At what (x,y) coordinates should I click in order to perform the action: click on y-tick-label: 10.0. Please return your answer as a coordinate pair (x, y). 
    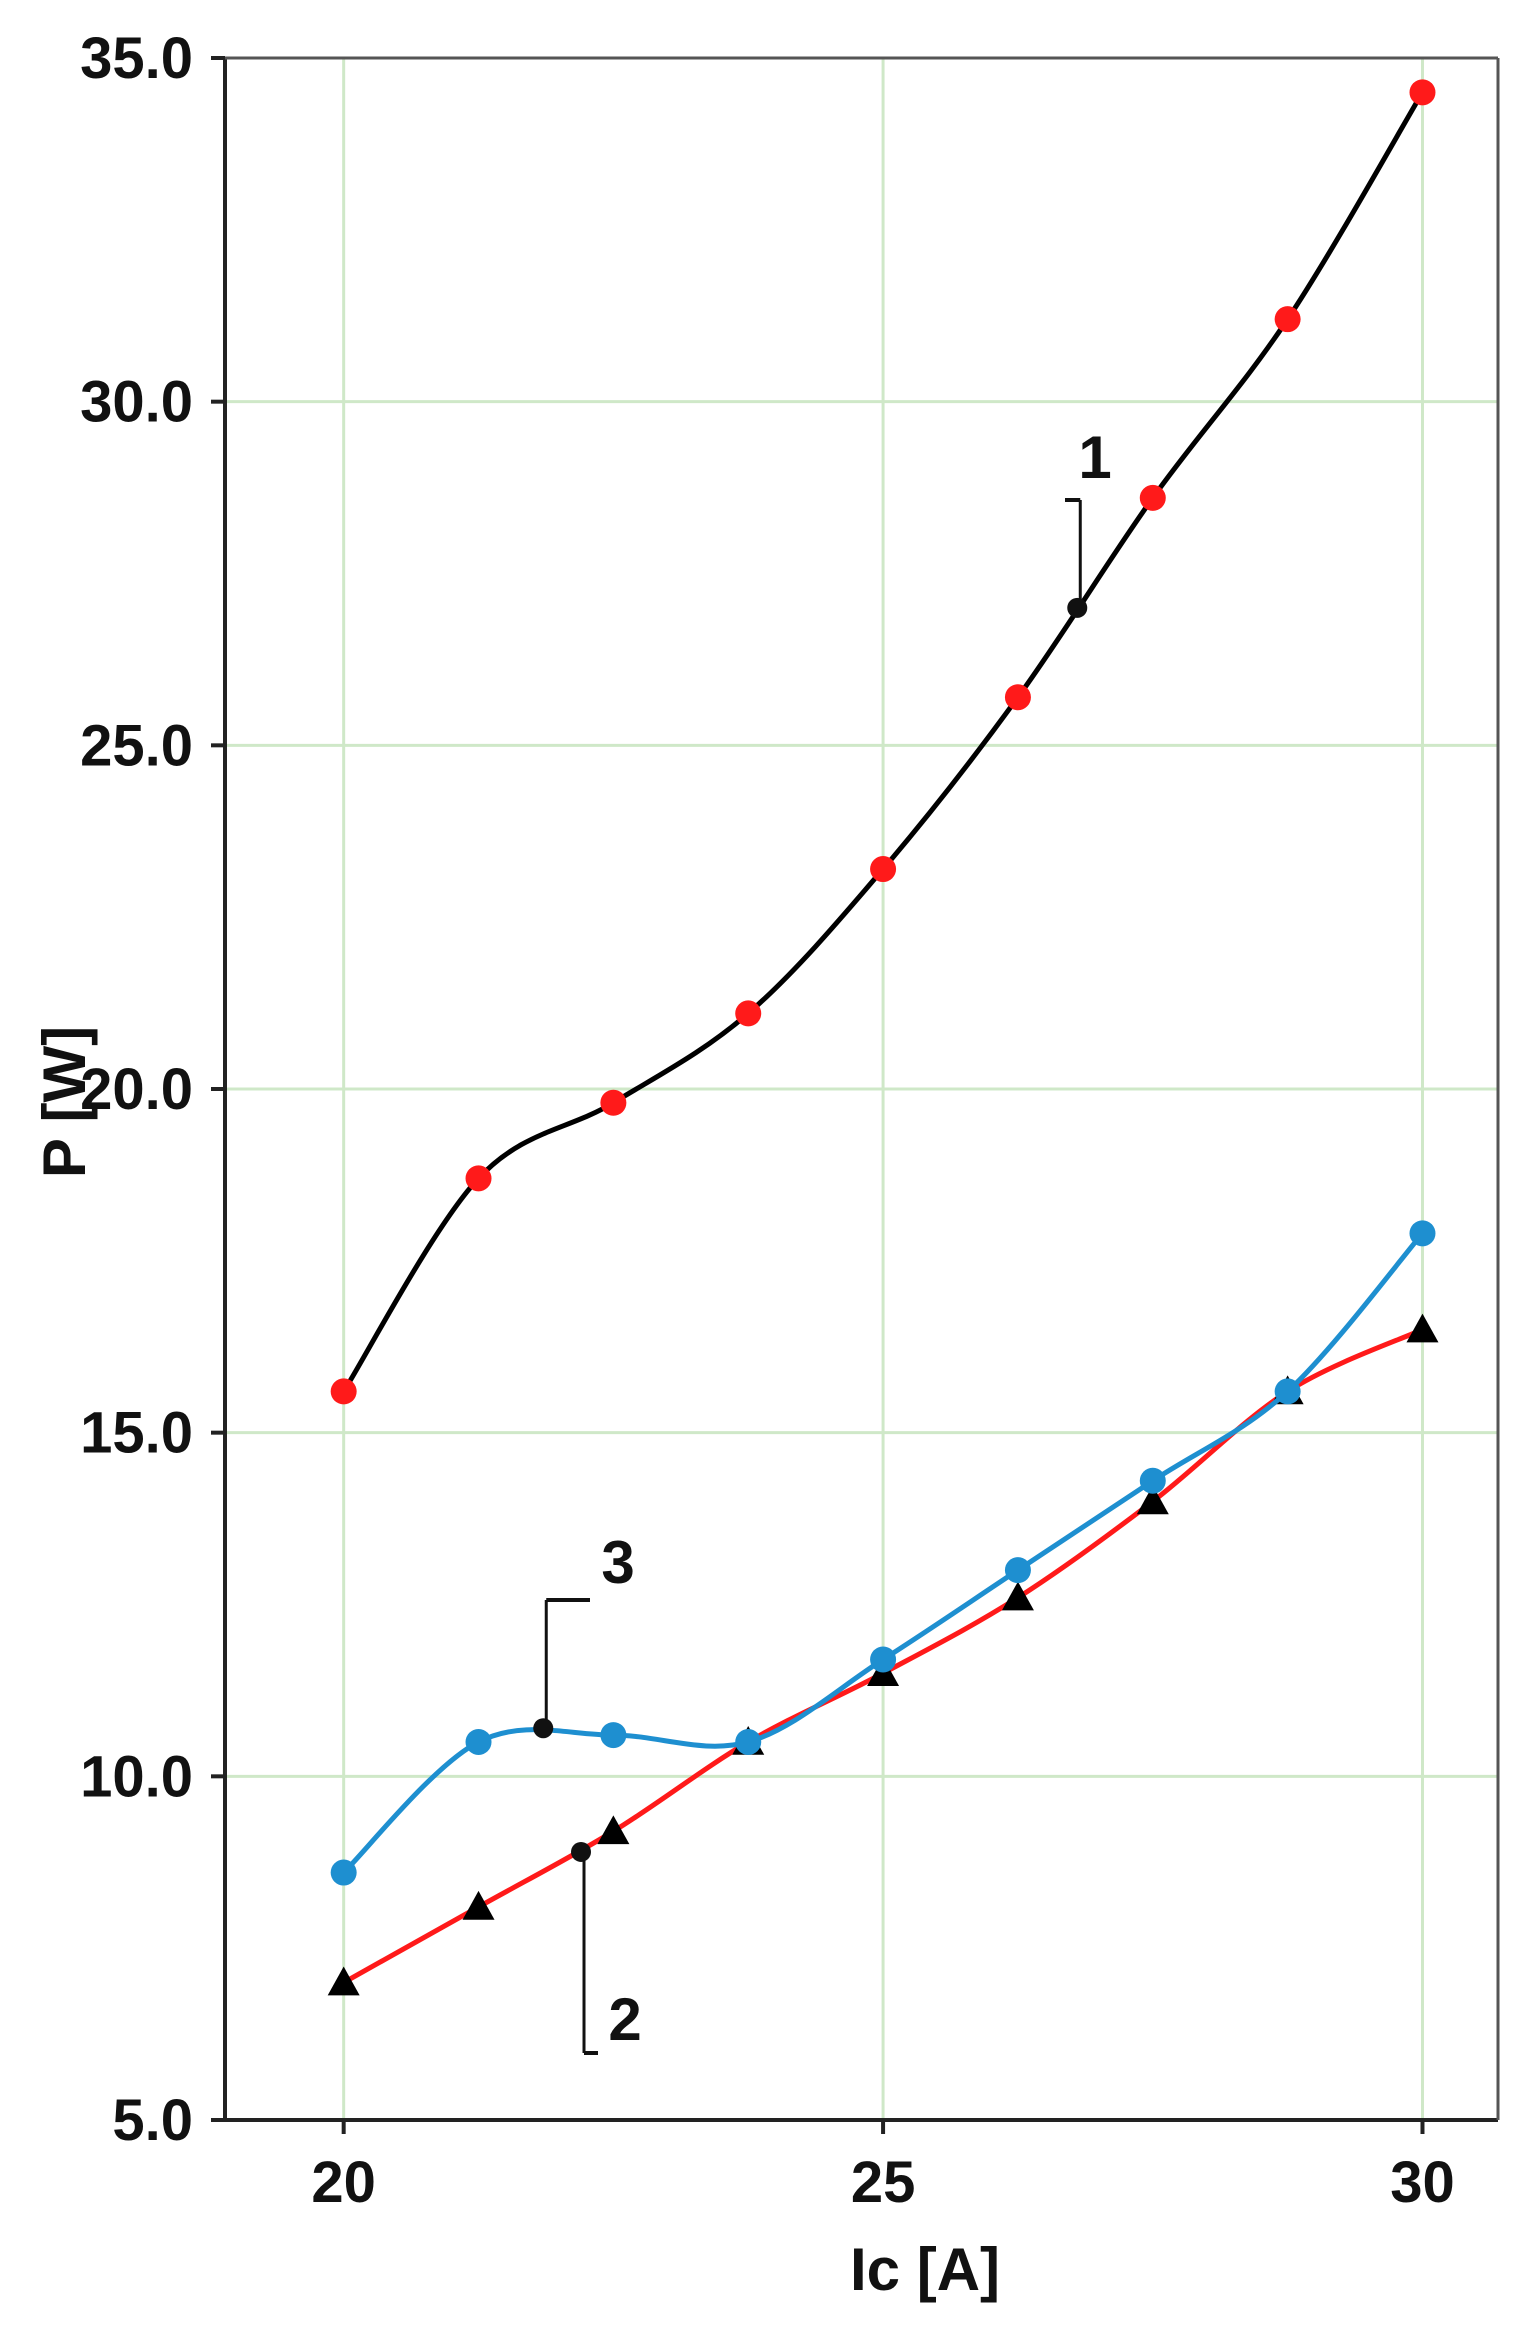
    Looking at the image, I should click on (136, 1776).